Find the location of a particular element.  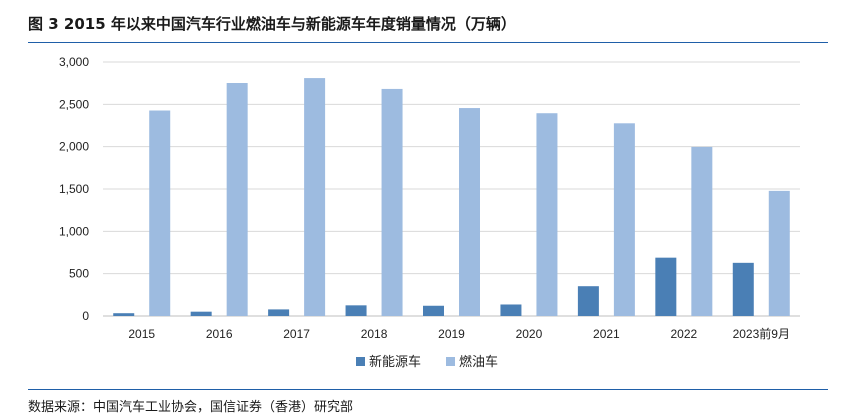

bar-nev-2022 is located at coordinates (666, 286).